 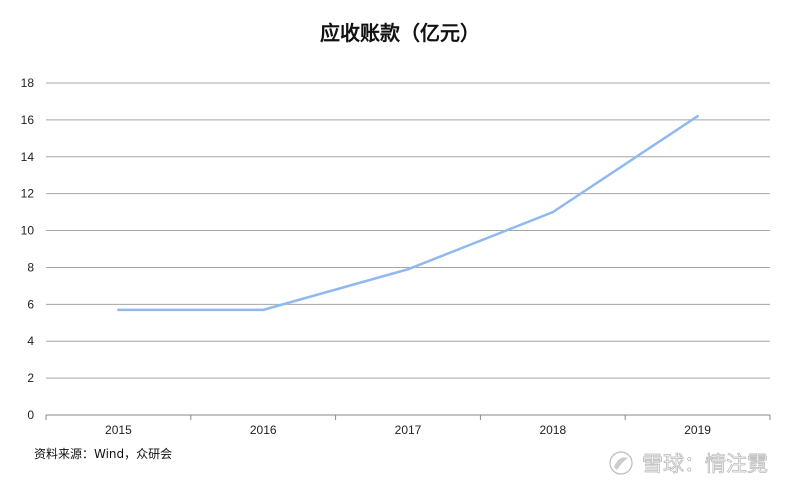 What do you see at coordinates (552, 430) in the screenshot?
I see `x-tick-label: 2018` at bounding box center [552, 430].